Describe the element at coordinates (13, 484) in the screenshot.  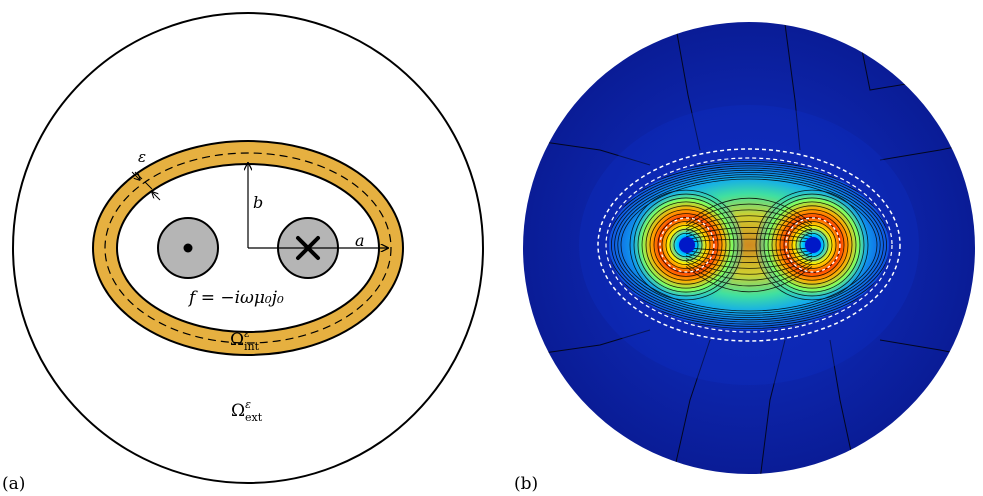
I see `panel-a-label: (a)` at that location.